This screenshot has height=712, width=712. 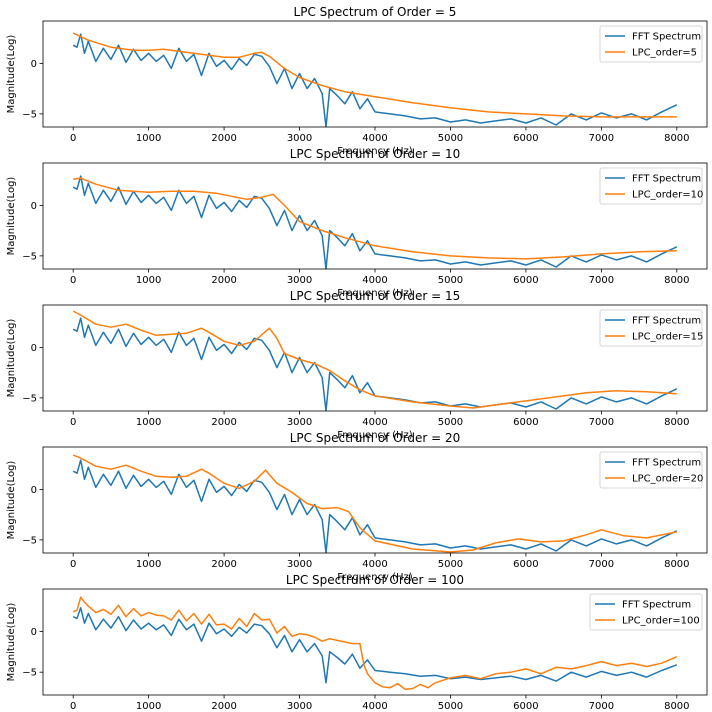 I want to click on legend: FFT Spectrum LPC_order=15, so click(x=651, y=328).